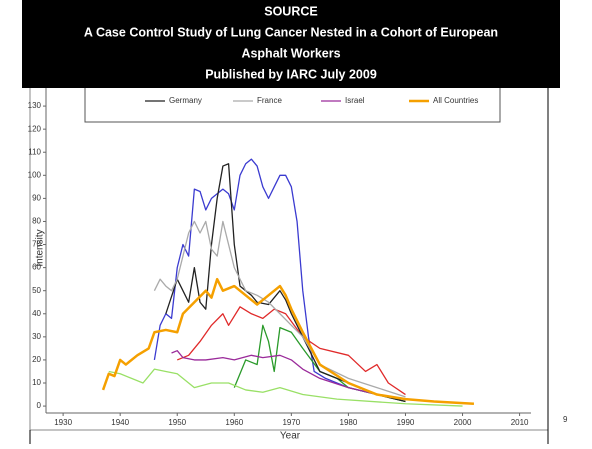 This screenshot has height=449, width=592. I want to click on x-tick-label: 1960, so click(234, 422).